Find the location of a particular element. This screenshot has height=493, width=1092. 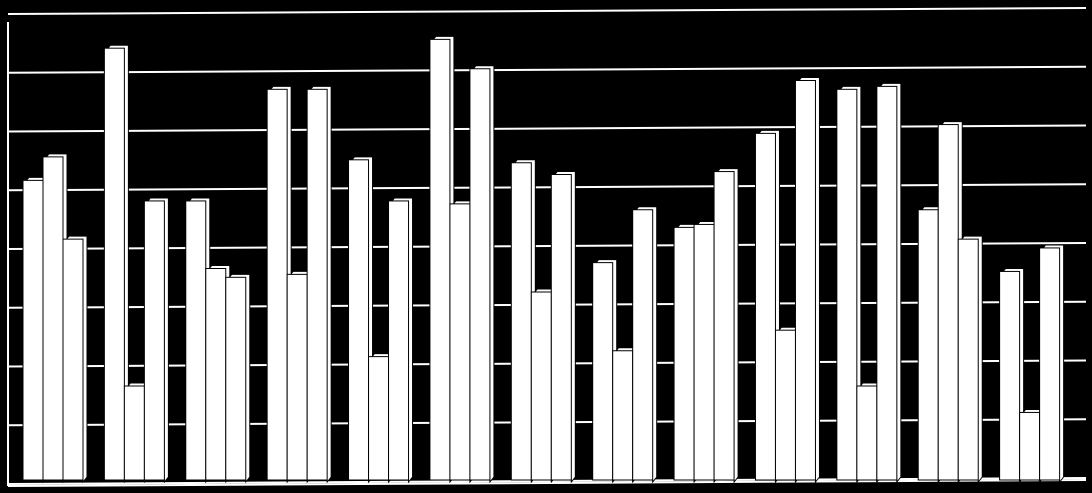

floor-edge is located at coordinates (547, 483).